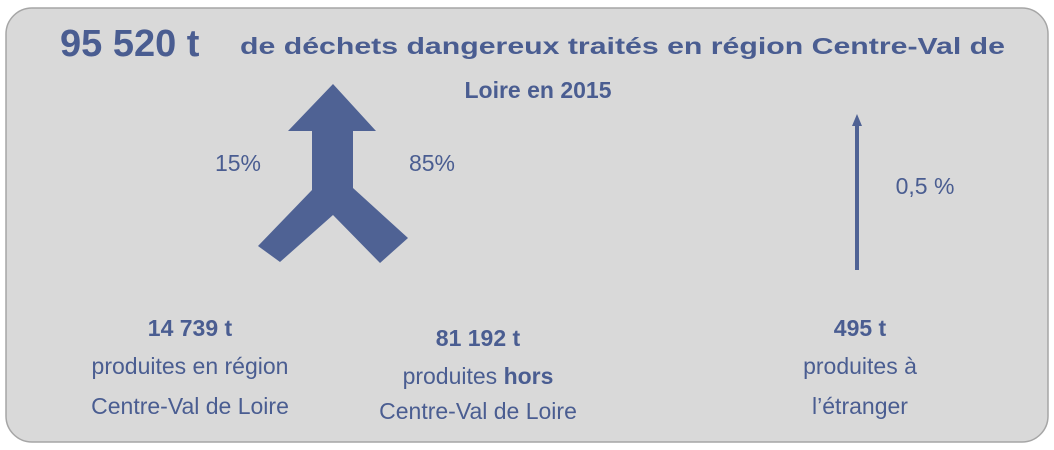 This screenshot has height=450, width=1054. I want to click on amount: 81 192 t, so click(478, 338).